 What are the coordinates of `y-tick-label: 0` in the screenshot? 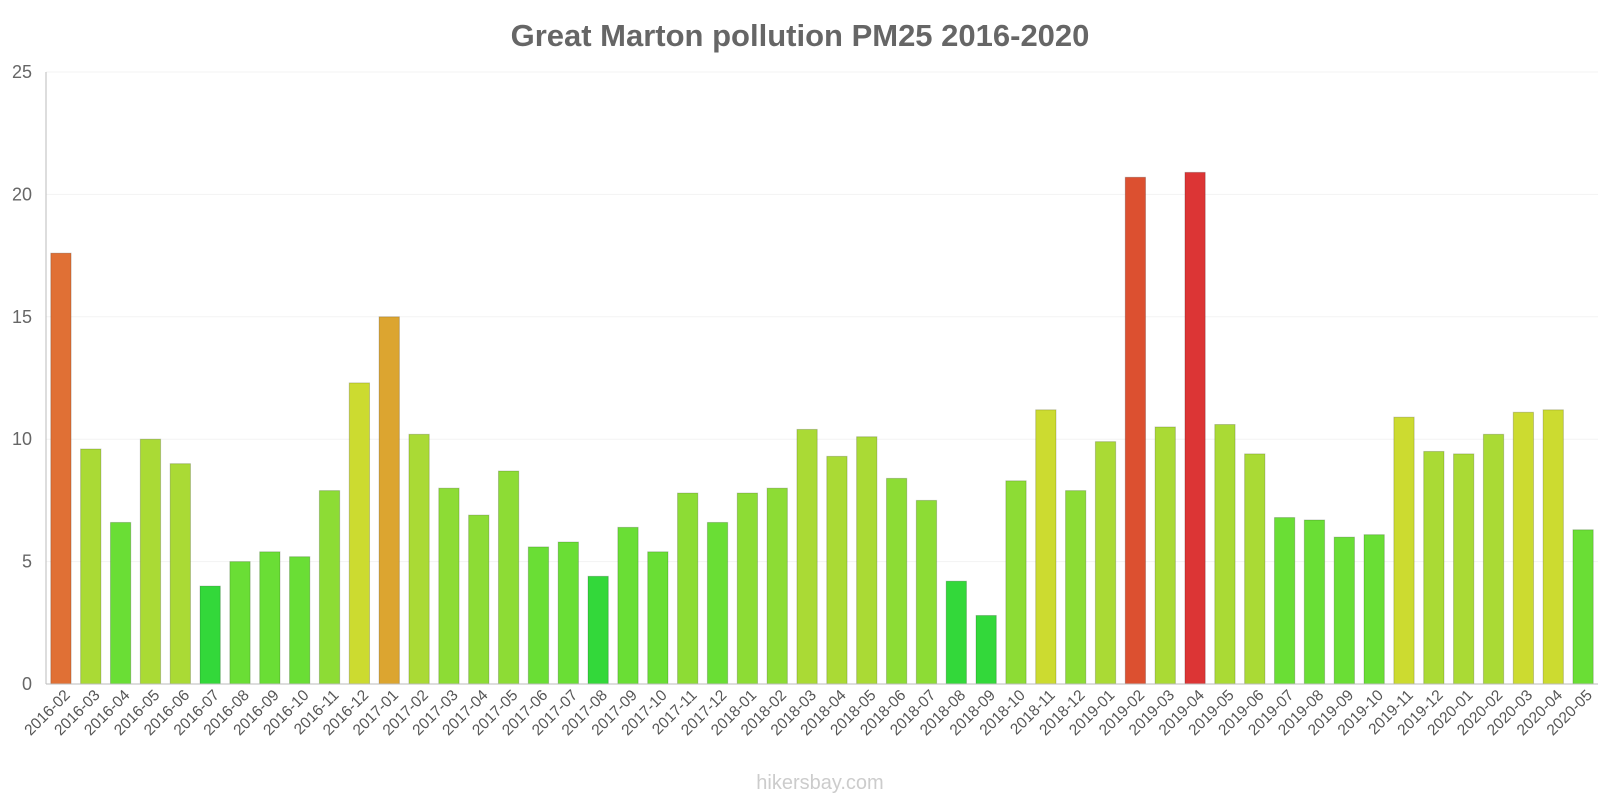 It's located at (27, 684).